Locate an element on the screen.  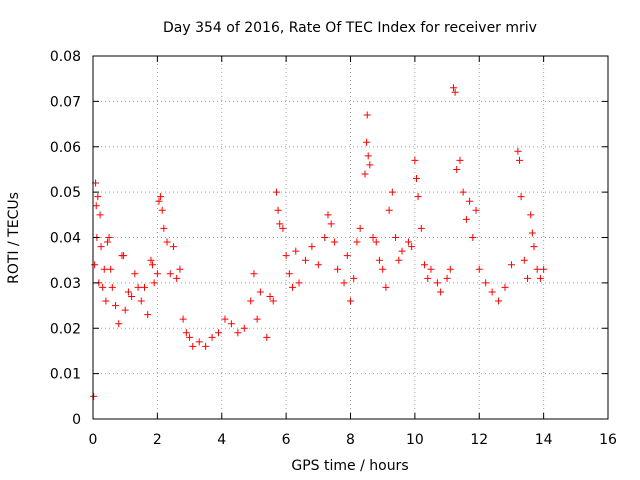
x-tick-labels: 0 2 4 6 8 10 12 14 16 is located at coordinates (353, 440).